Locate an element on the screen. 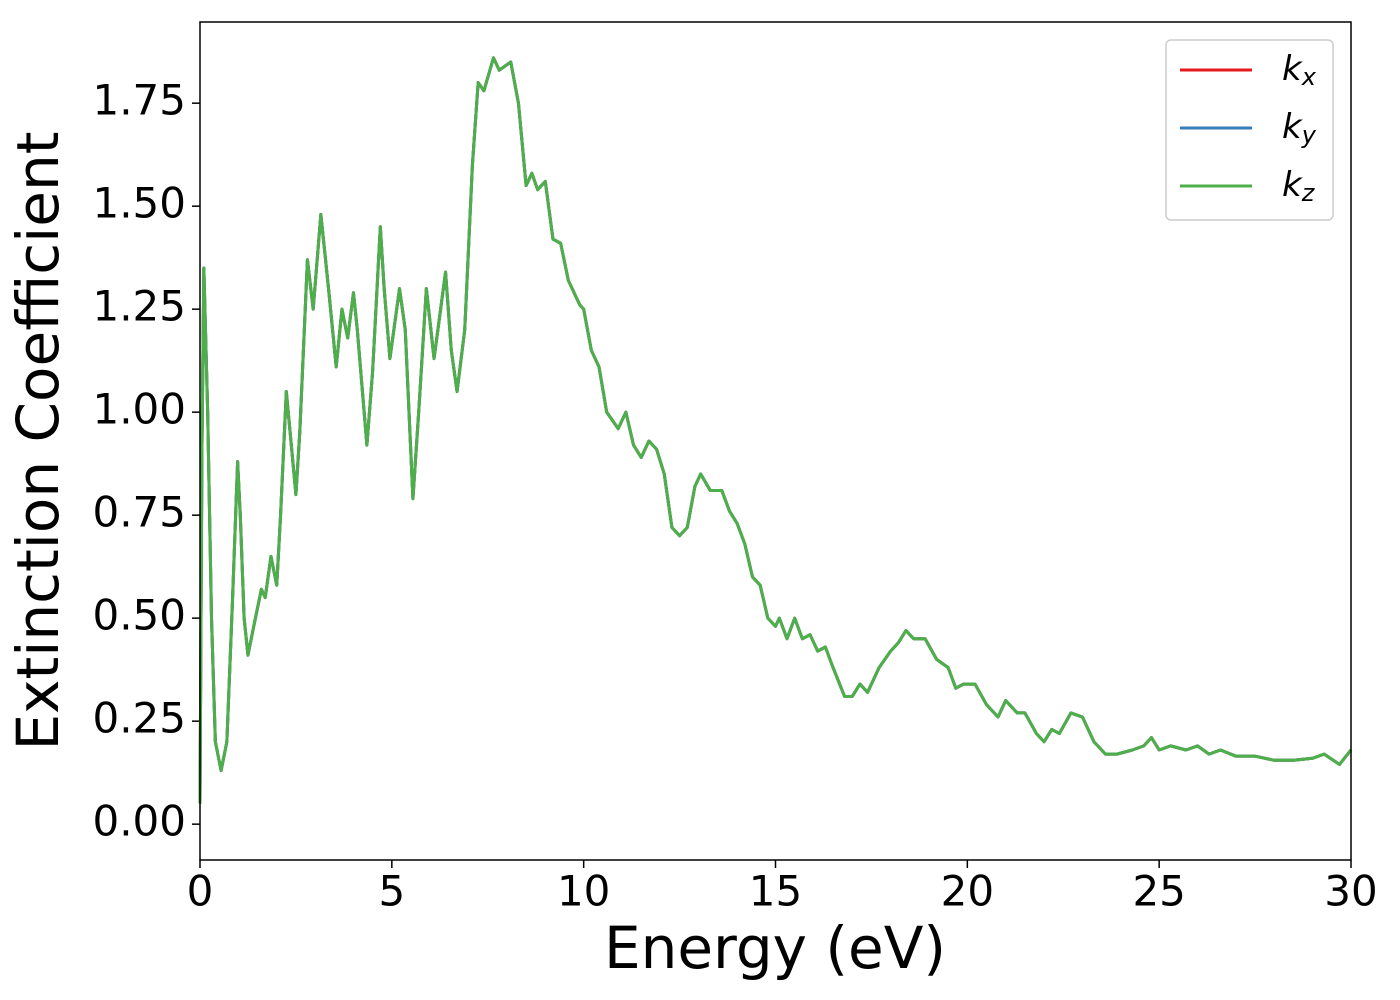 This screenshot has width=1400, height=1000. y-tick-label: 1.50 is located at coordinates (139, 203).